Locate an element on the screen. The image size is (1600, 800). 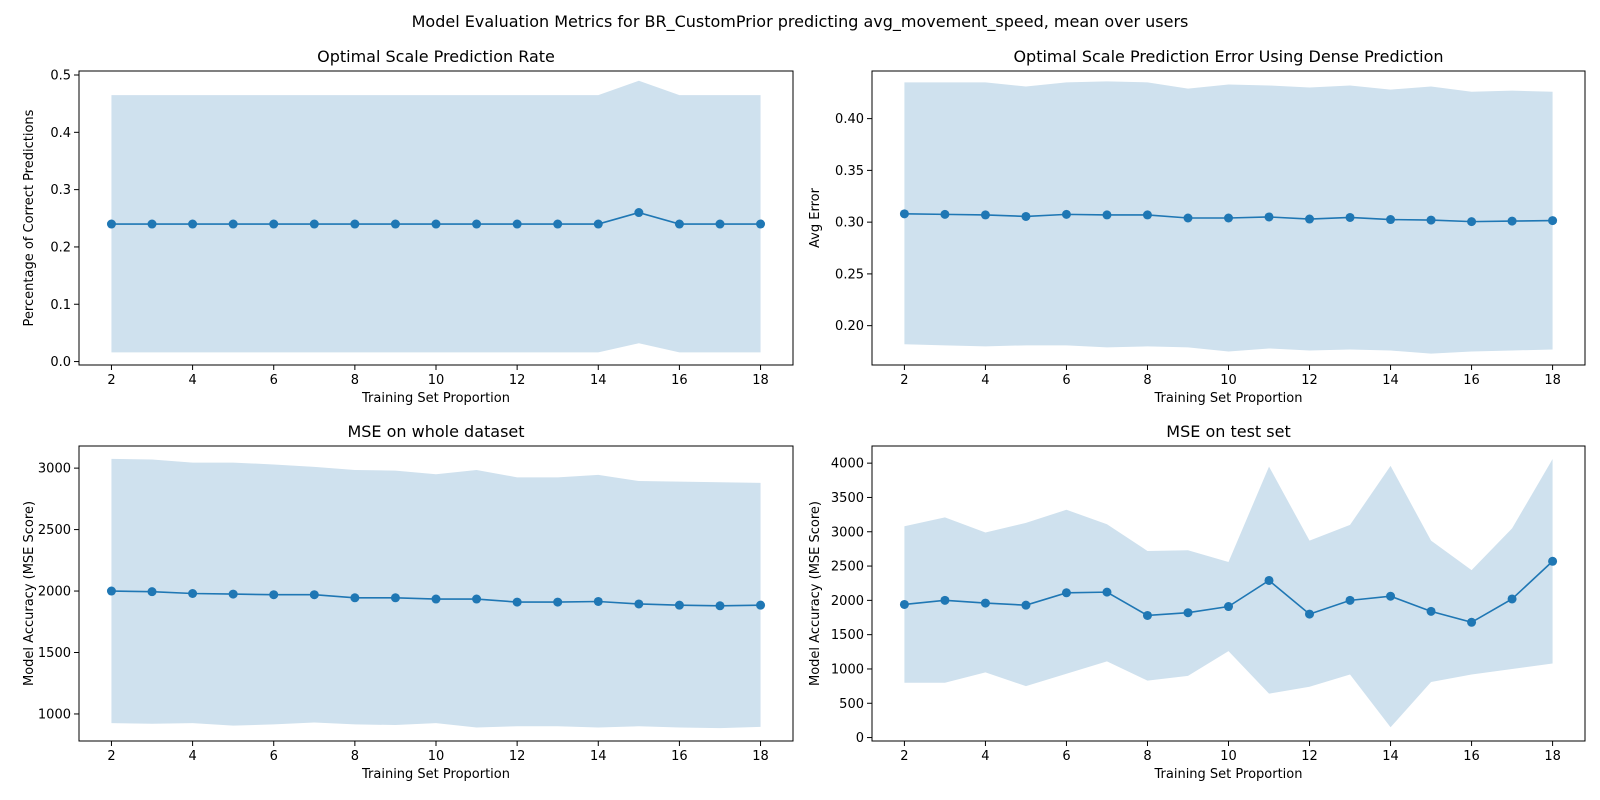
y-axis-label: Avg Error is located at coordinates (815, 217).